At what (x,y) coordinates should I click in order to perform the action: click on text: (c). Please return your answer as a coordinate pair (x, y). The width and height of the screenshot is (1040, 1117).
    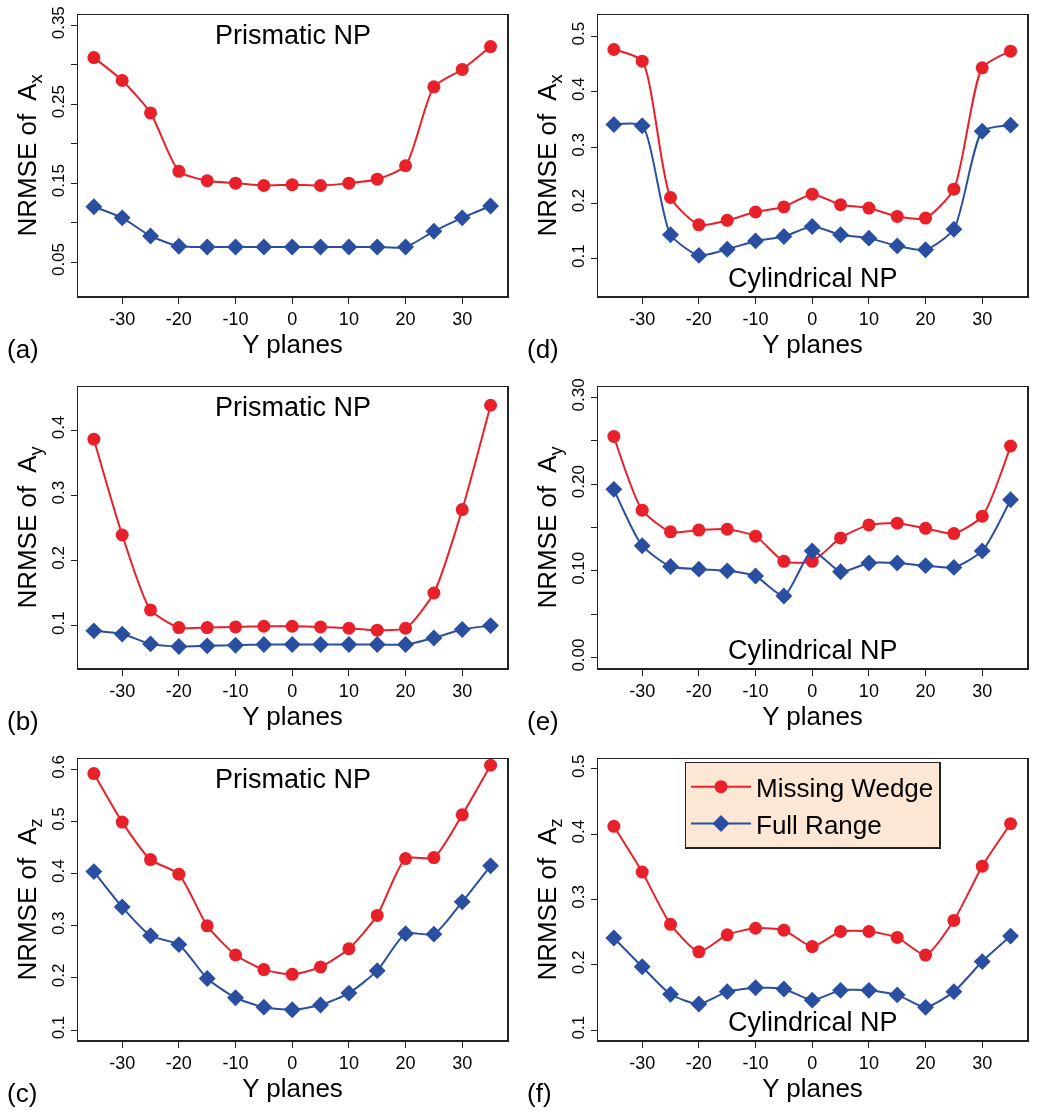
    Looking at the image, I should click on (22, 1093).